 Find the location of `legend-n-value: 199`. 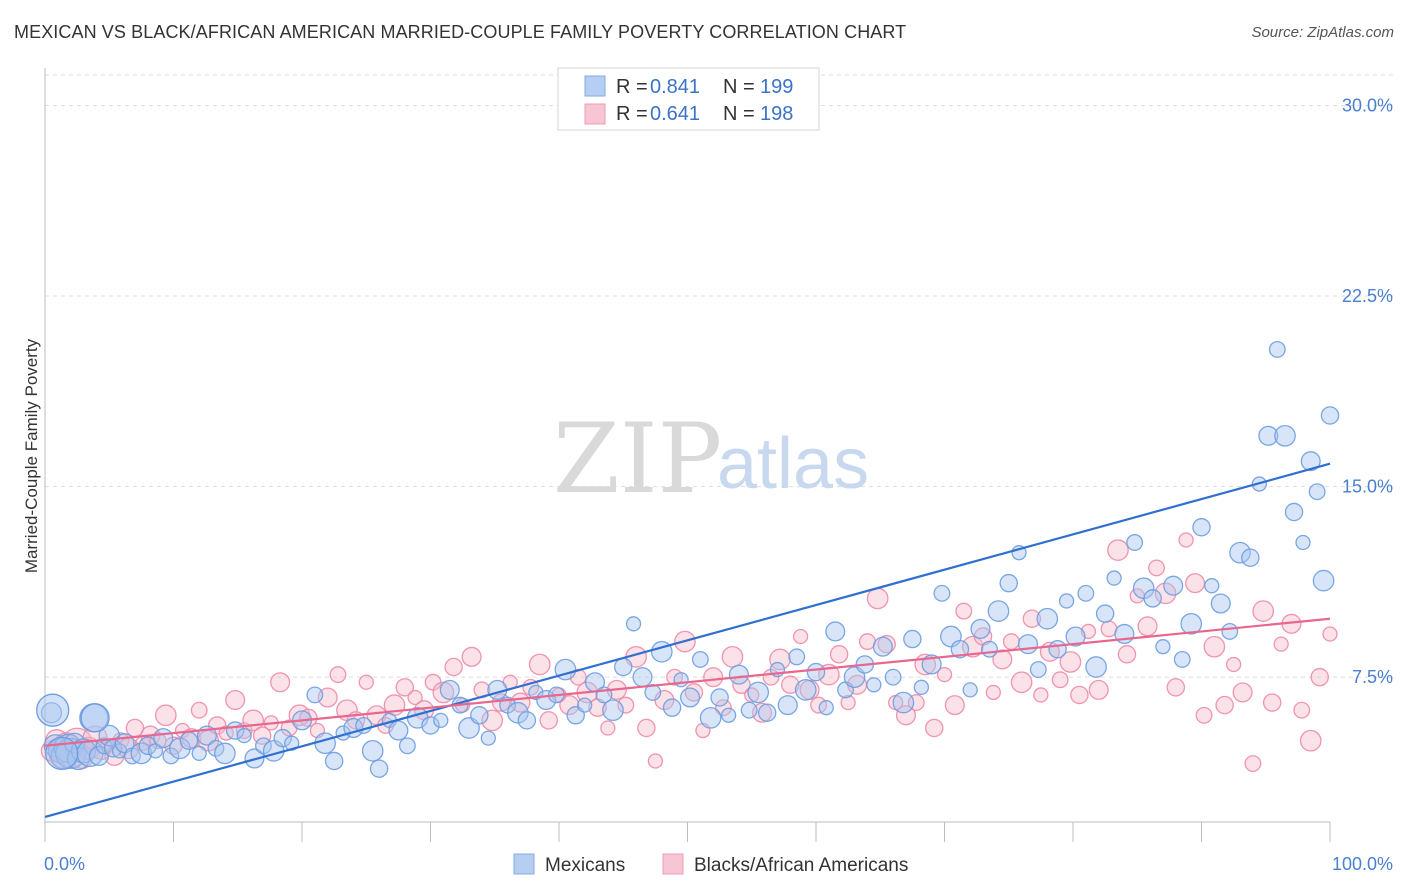

legend-n-value: 199 is located at coordinates (776, 87).